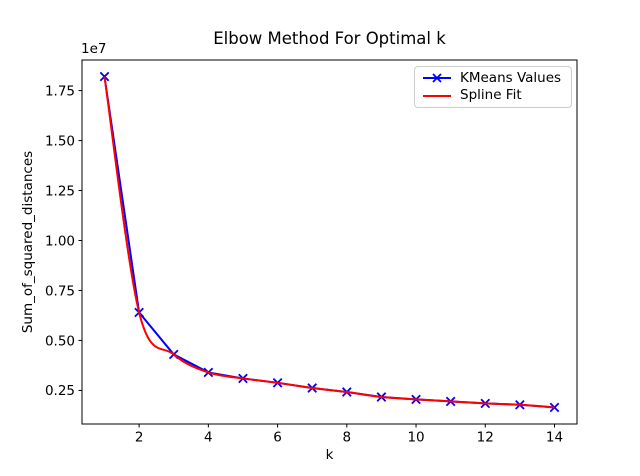  I want to click on x-tick-label: 4, so click(208, 438).